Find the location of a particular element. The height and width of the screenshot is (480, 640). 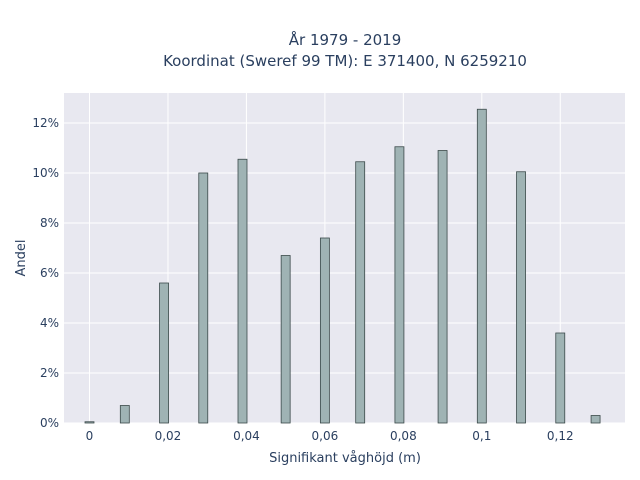

x-tick-label: 0,06 is located at coordinates (325, 436).